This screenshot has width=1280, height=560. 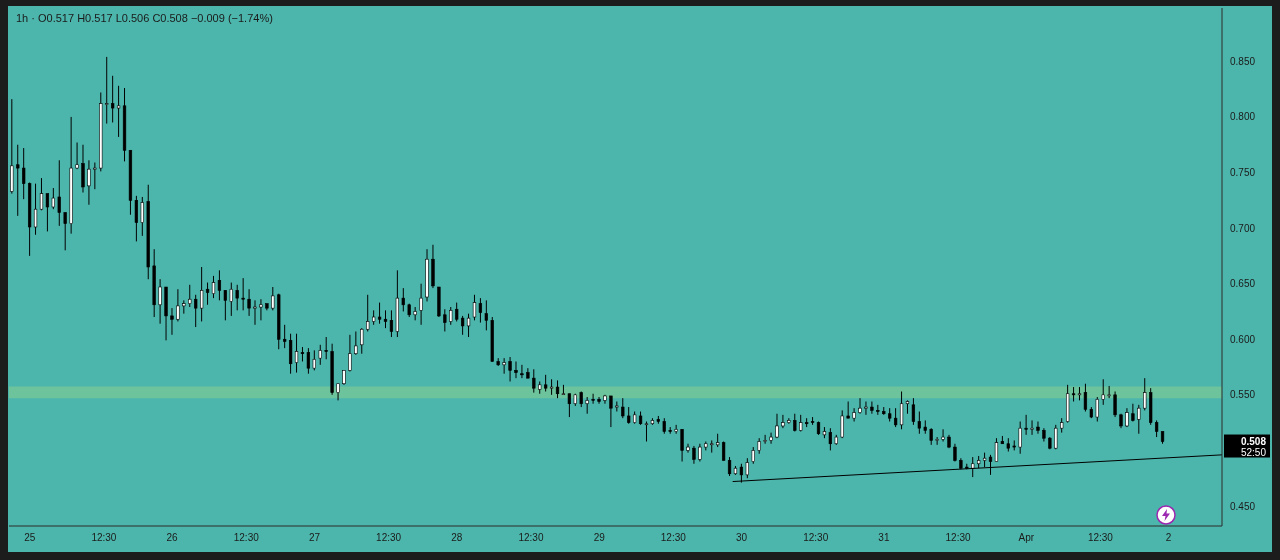 I want to click on x-tick-label: 26, so click(x=172, y=538).